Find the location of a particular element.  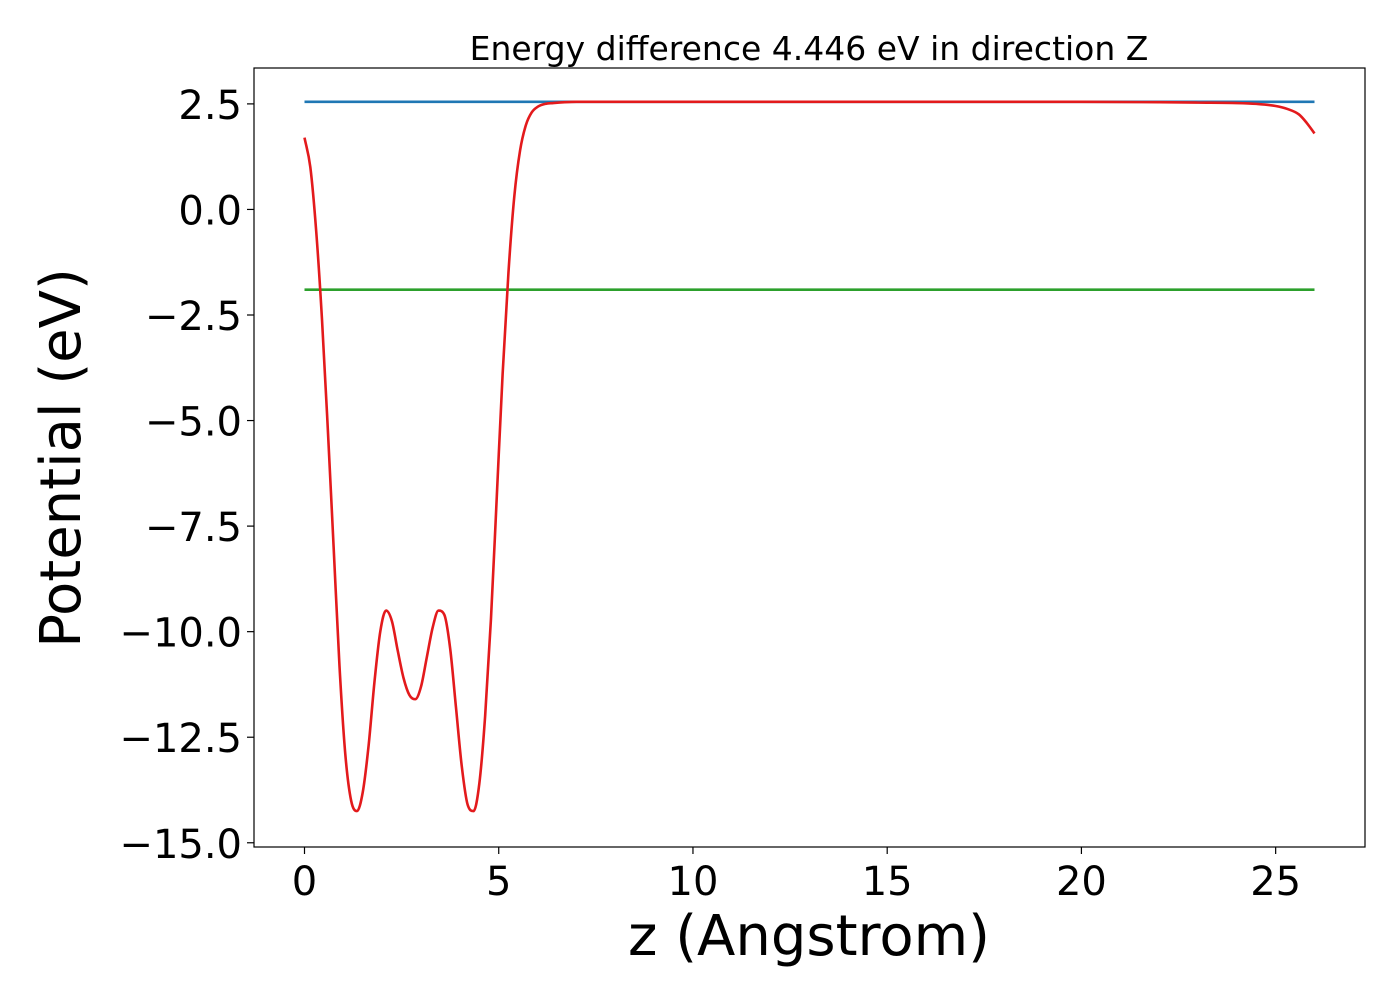

y-tick-label: −7.5 is located at coordinates (193, 528).